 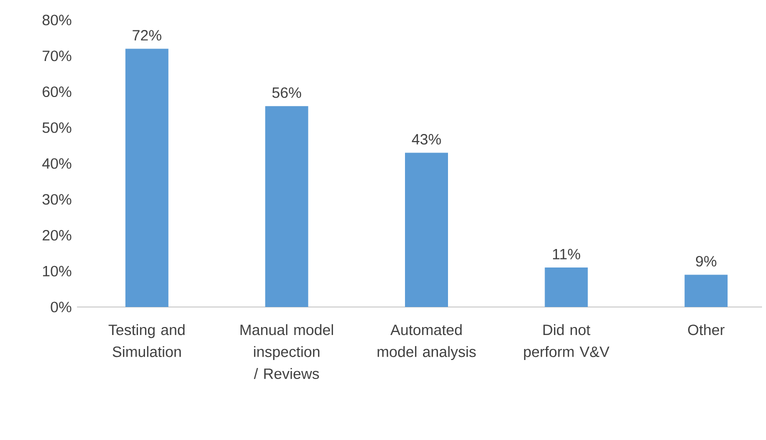 I want to click on y-tick-label: 70%, so click(x=57, y=56).